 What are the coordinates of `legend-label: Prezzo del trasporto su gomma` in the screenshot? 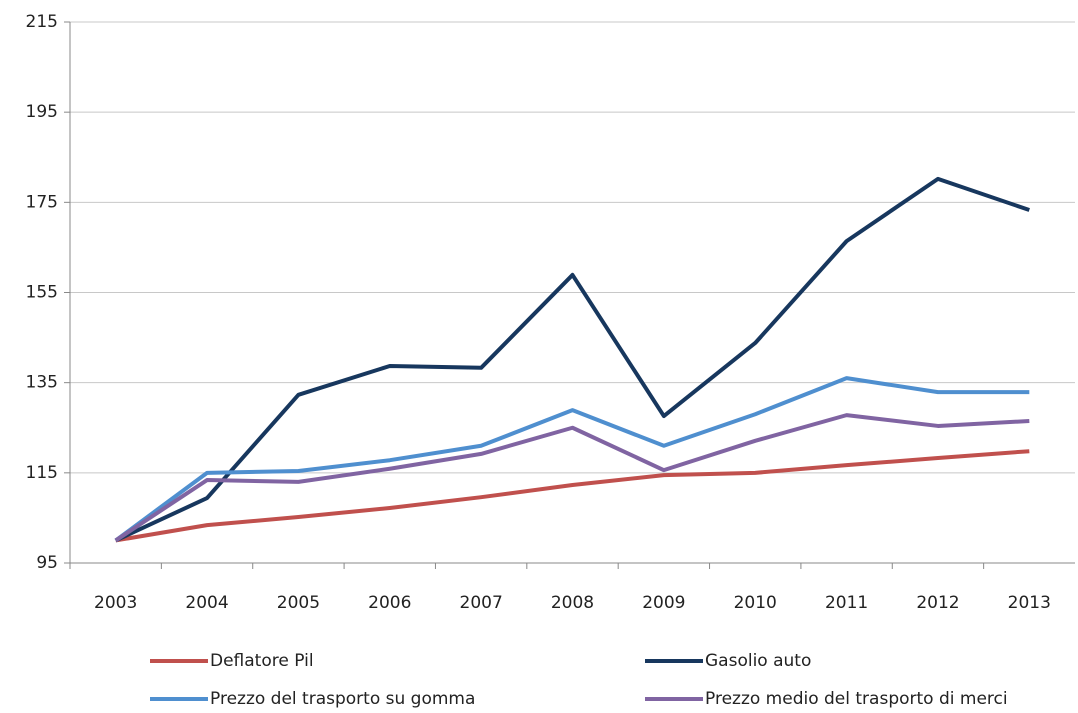 It's located at (342, 699).